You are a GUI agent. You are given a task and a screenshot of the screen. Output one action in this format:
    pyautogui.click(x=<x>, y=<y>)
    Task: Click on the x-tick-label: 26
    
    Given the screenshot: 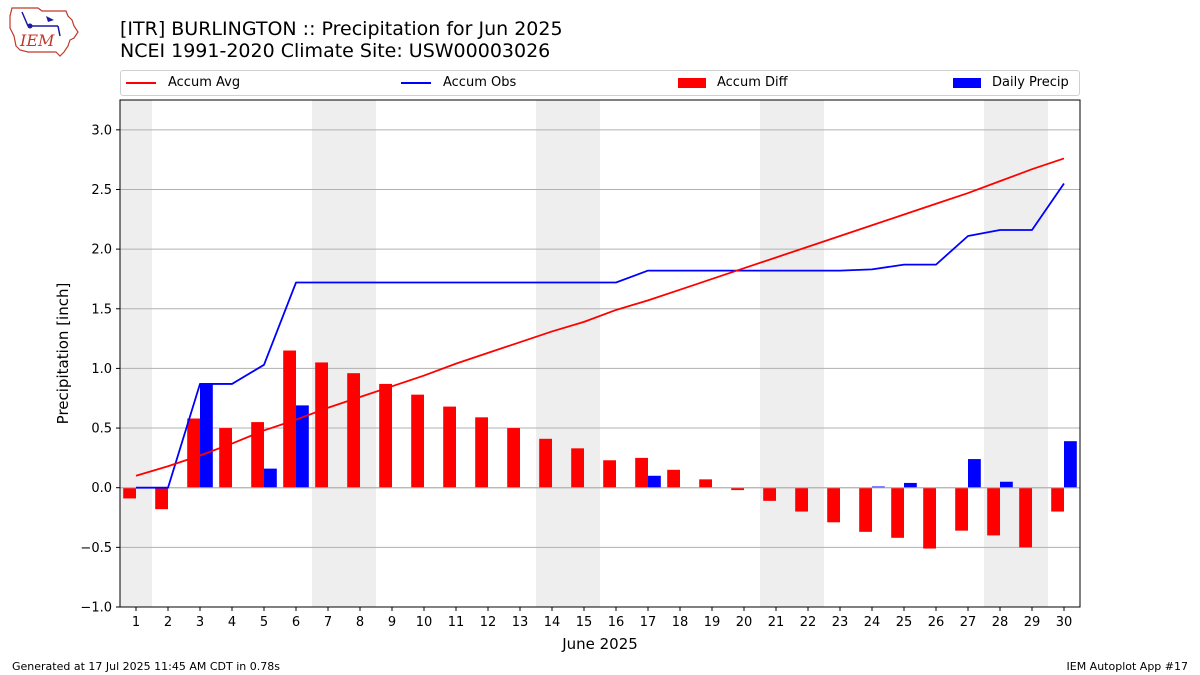 What is the action you would take?
    pyautogui.click(x=936, y=622)
    